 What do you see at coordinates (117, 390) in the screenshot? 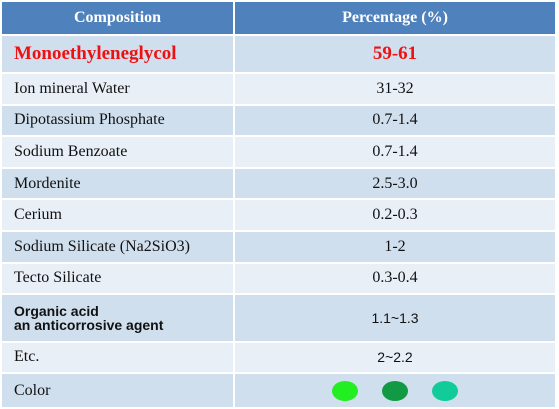
I see `composition-cell: Color` at bounding box center [117, 390].